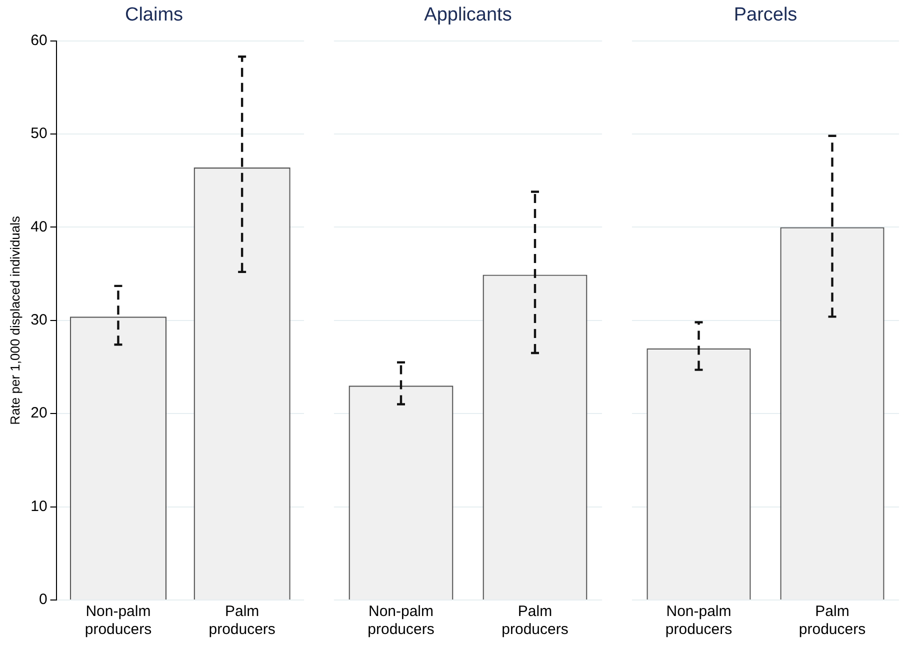  Describe the element at coordinates (468, 15) in the screenshot. I see `chart-title: Applicants` at that location.